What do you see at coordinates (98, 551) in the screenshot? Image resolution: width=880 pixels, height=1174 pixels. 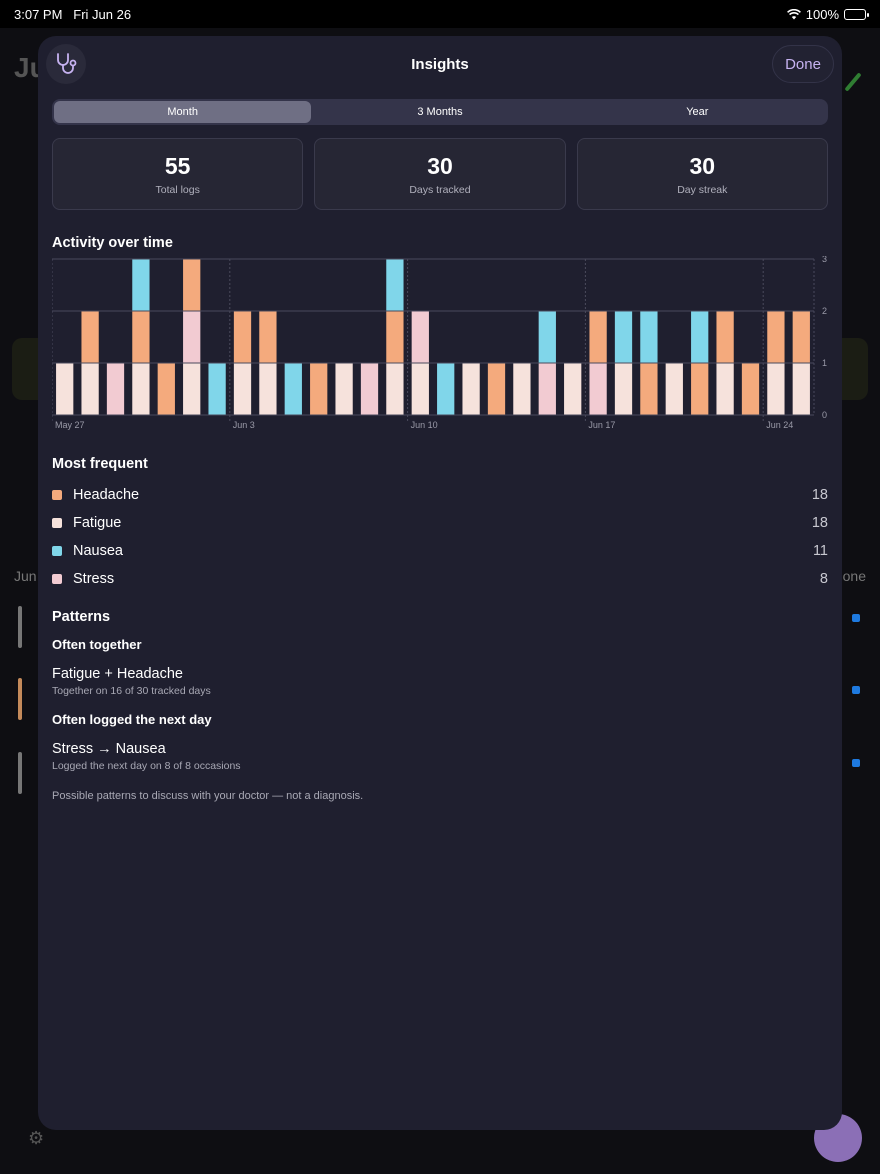 I see `symptom-name: Nausea` at bounding box center [98, 551].